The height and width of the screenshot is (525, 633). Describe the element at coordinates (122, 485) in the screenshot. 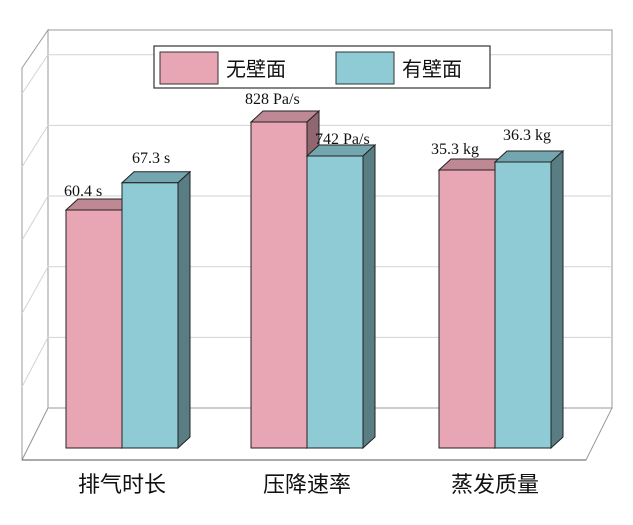

I see `category-label-0: 排气时长` at that location.